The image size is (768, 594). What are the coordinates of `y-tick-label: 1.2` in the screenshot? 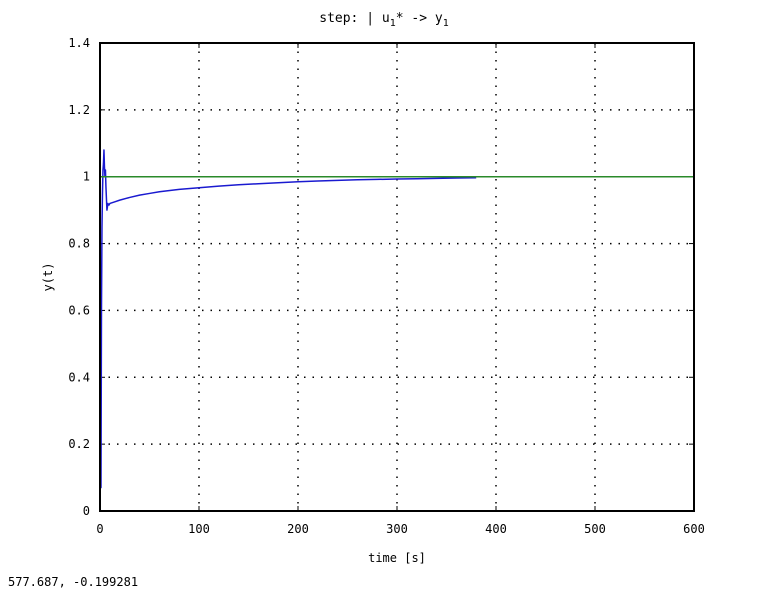 It's located at (79, 110).